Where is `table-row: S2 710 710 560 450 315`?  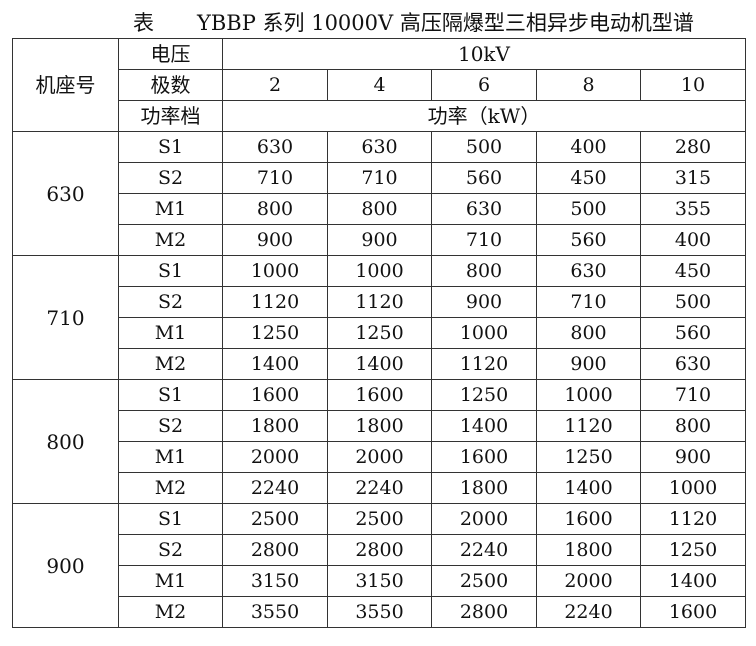
table-row: S2 710 710 560 450 315 is located at coordinates (379, 178).